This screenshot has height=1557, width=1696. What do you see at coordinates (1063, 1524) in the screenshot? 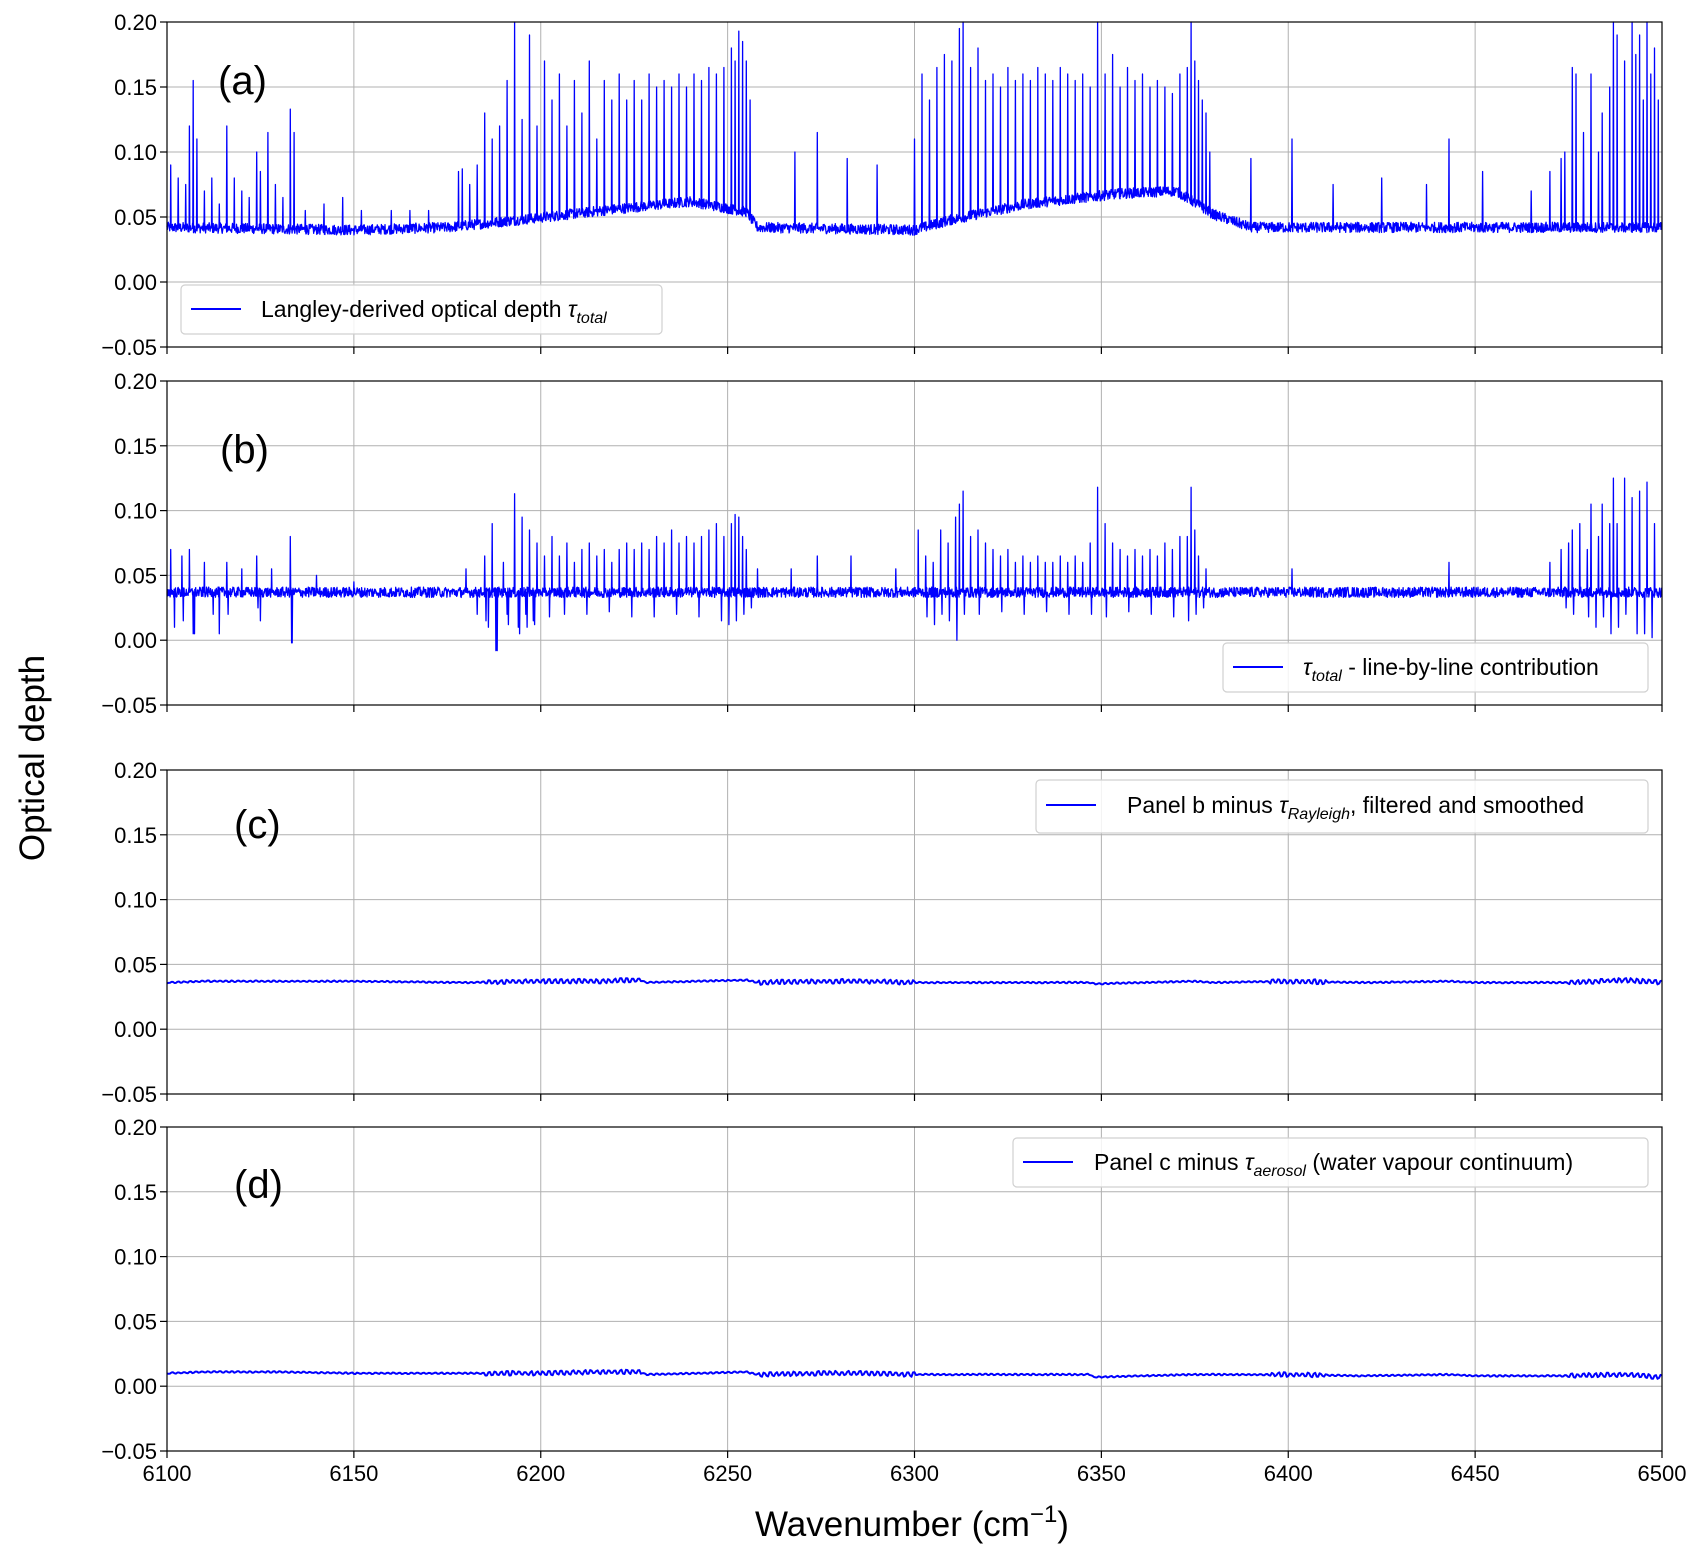
I see `x-axis-title-close: )` at bounding box center [1063, 1524].